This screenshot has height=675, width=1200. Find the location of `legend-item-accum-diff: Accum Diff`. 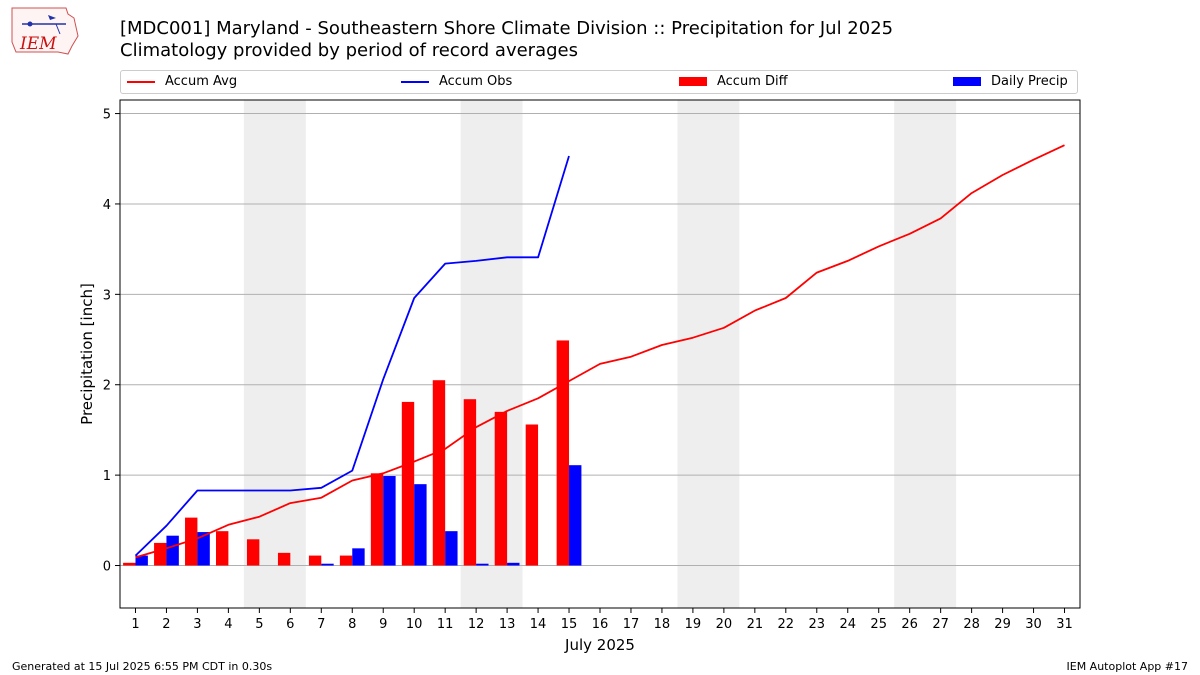

legend-item-accum-diff: Accum Diff is located at coordinates (733, 81).